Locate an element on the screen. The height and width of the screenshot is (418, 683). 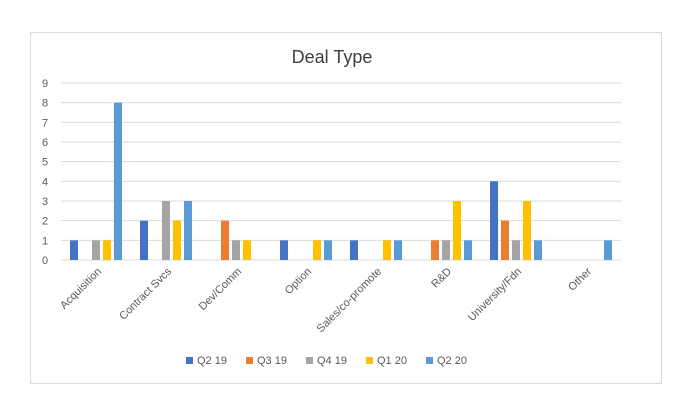
x-category-label: R&D is located at coordinates (441, 278).